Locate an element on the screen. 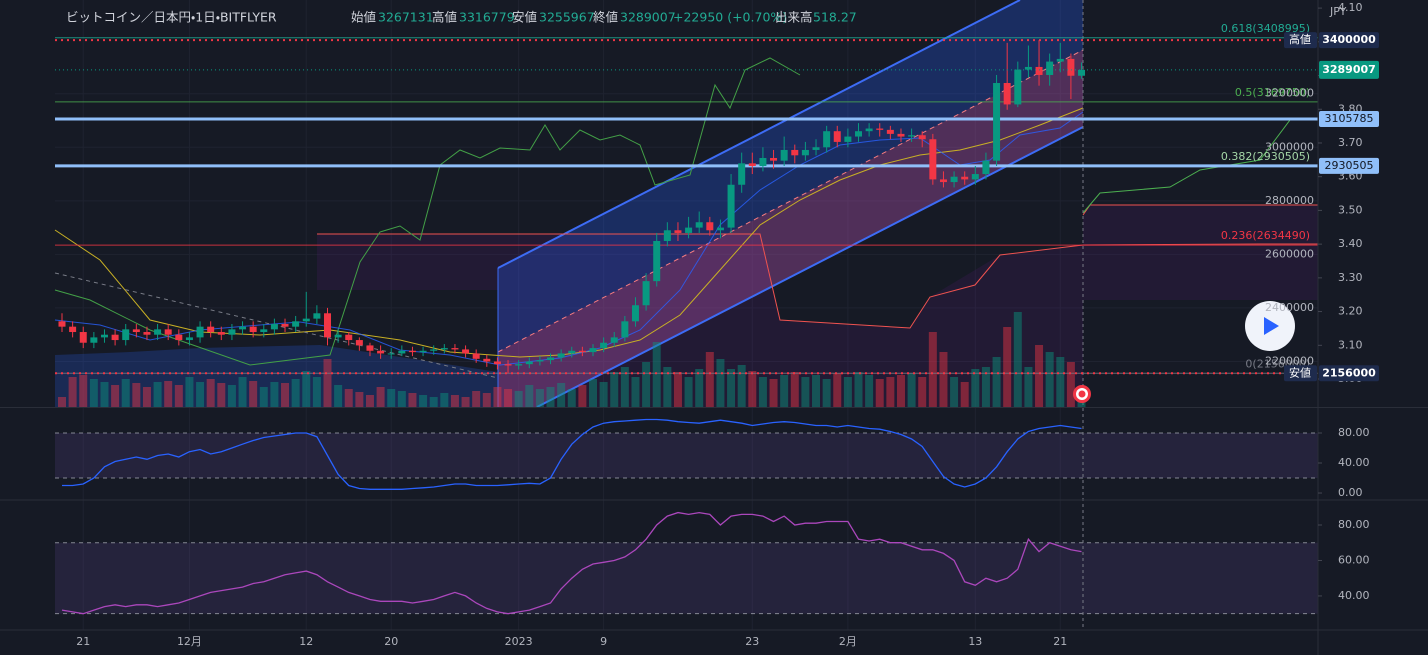  x-tick-label: 2023 is located at coordinates (519, 641).